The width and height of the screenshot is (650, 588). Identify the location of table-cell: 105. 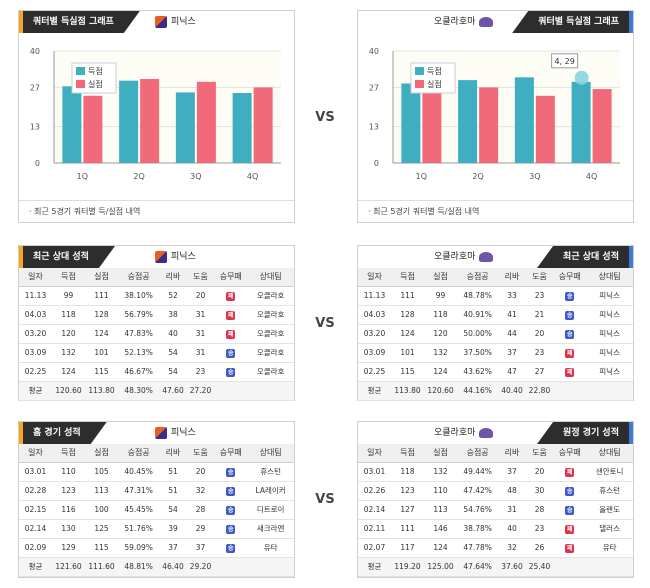
(101, 472).